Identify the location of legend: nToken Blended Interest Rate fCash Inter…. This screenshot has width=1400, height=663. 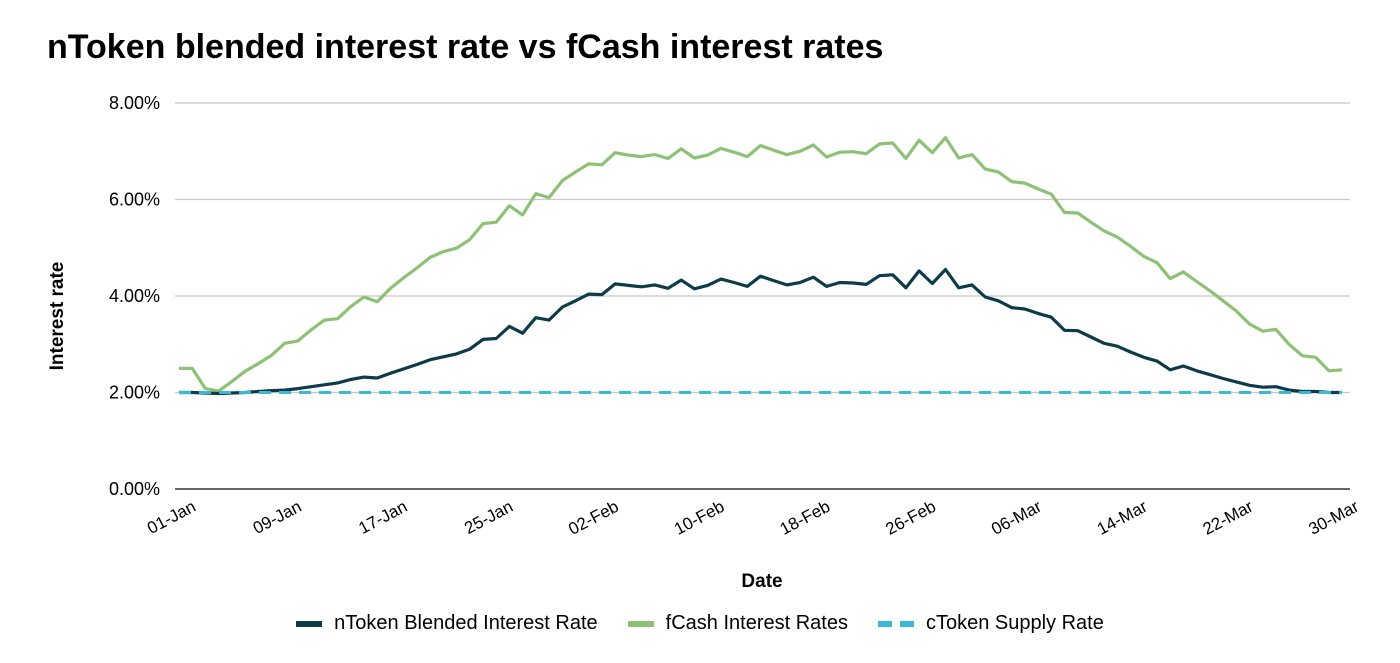
(700, 623).